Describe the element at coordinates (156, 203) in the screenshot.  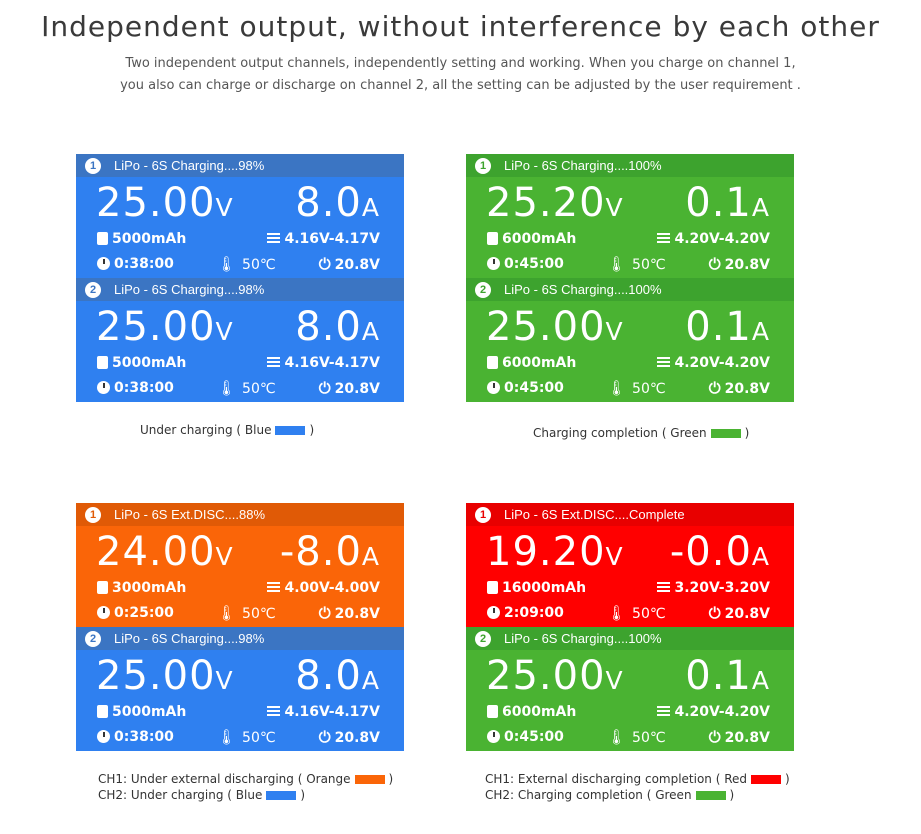
I see `voltage-value: 25.00` at that location.